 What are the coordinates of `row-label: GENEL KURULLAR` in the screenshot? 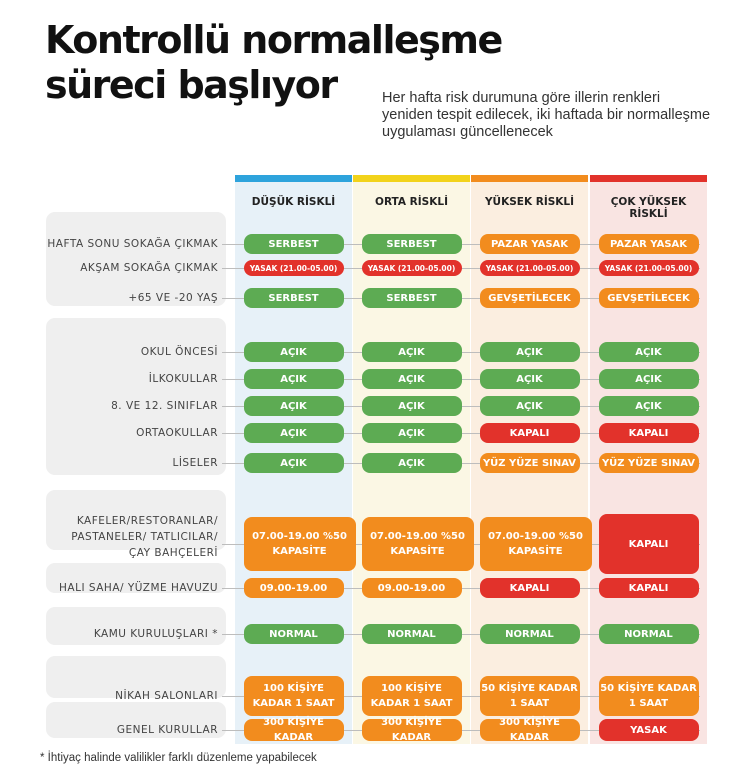 It's located at (167, 730).